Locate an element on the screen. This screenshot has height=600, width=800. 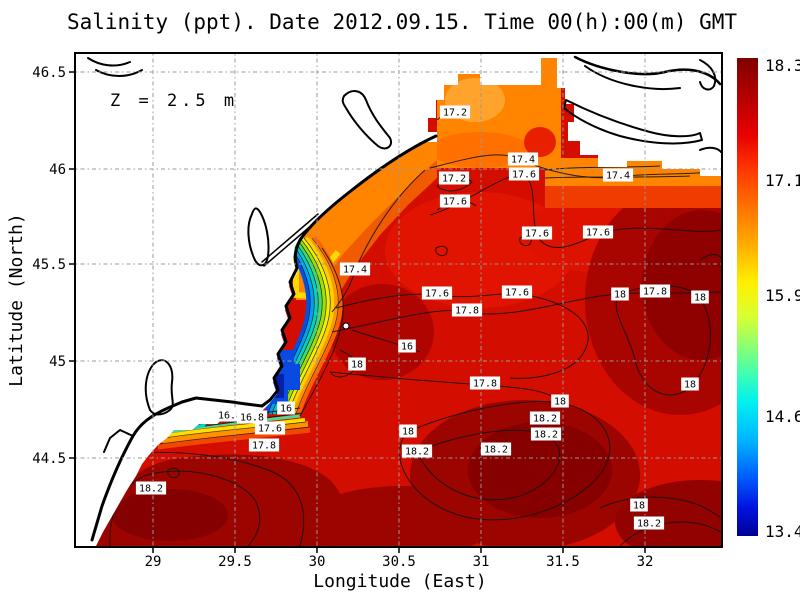
colorbar-tick-label: 18.3 is located at coordinates (782, 65).